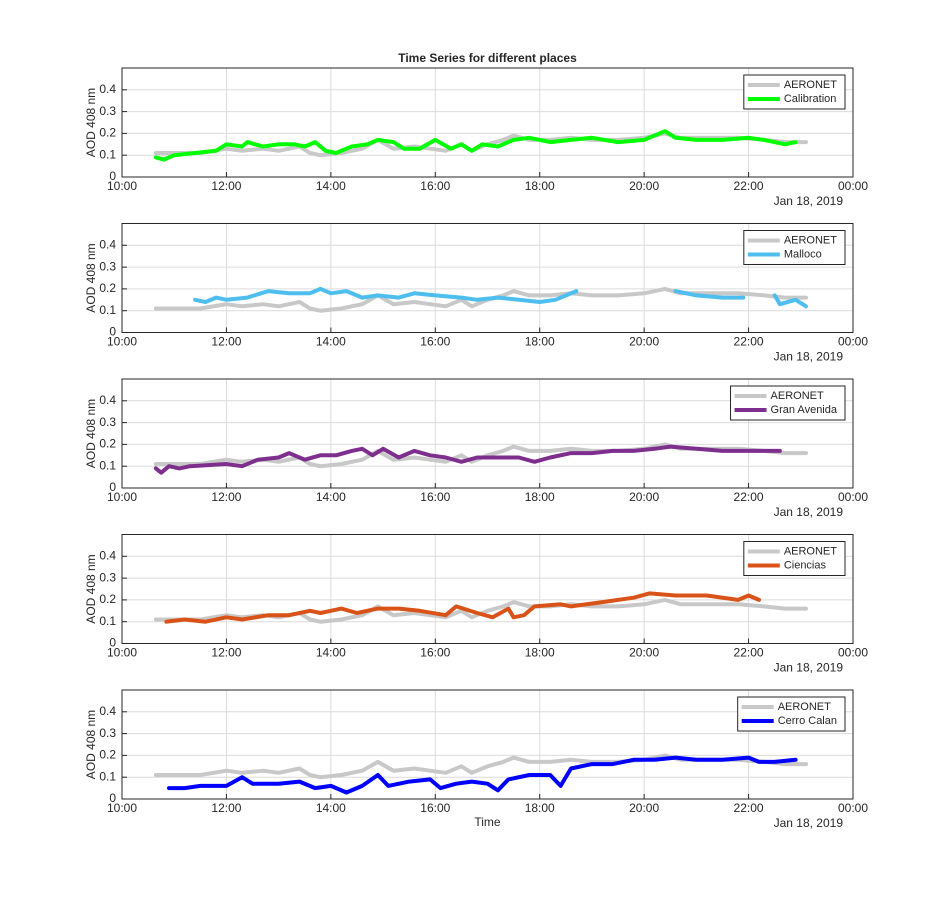 The image size is (944, 901). I want to click on legend: AERONET Malloco, so click(794, 247).